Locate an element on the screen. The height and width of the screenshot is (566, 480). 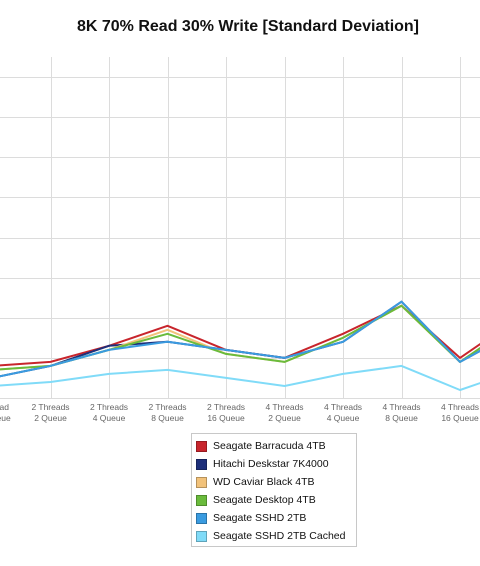
x-tick-label: 4 Threads 2 Queue is located at coordinates (284, 412).